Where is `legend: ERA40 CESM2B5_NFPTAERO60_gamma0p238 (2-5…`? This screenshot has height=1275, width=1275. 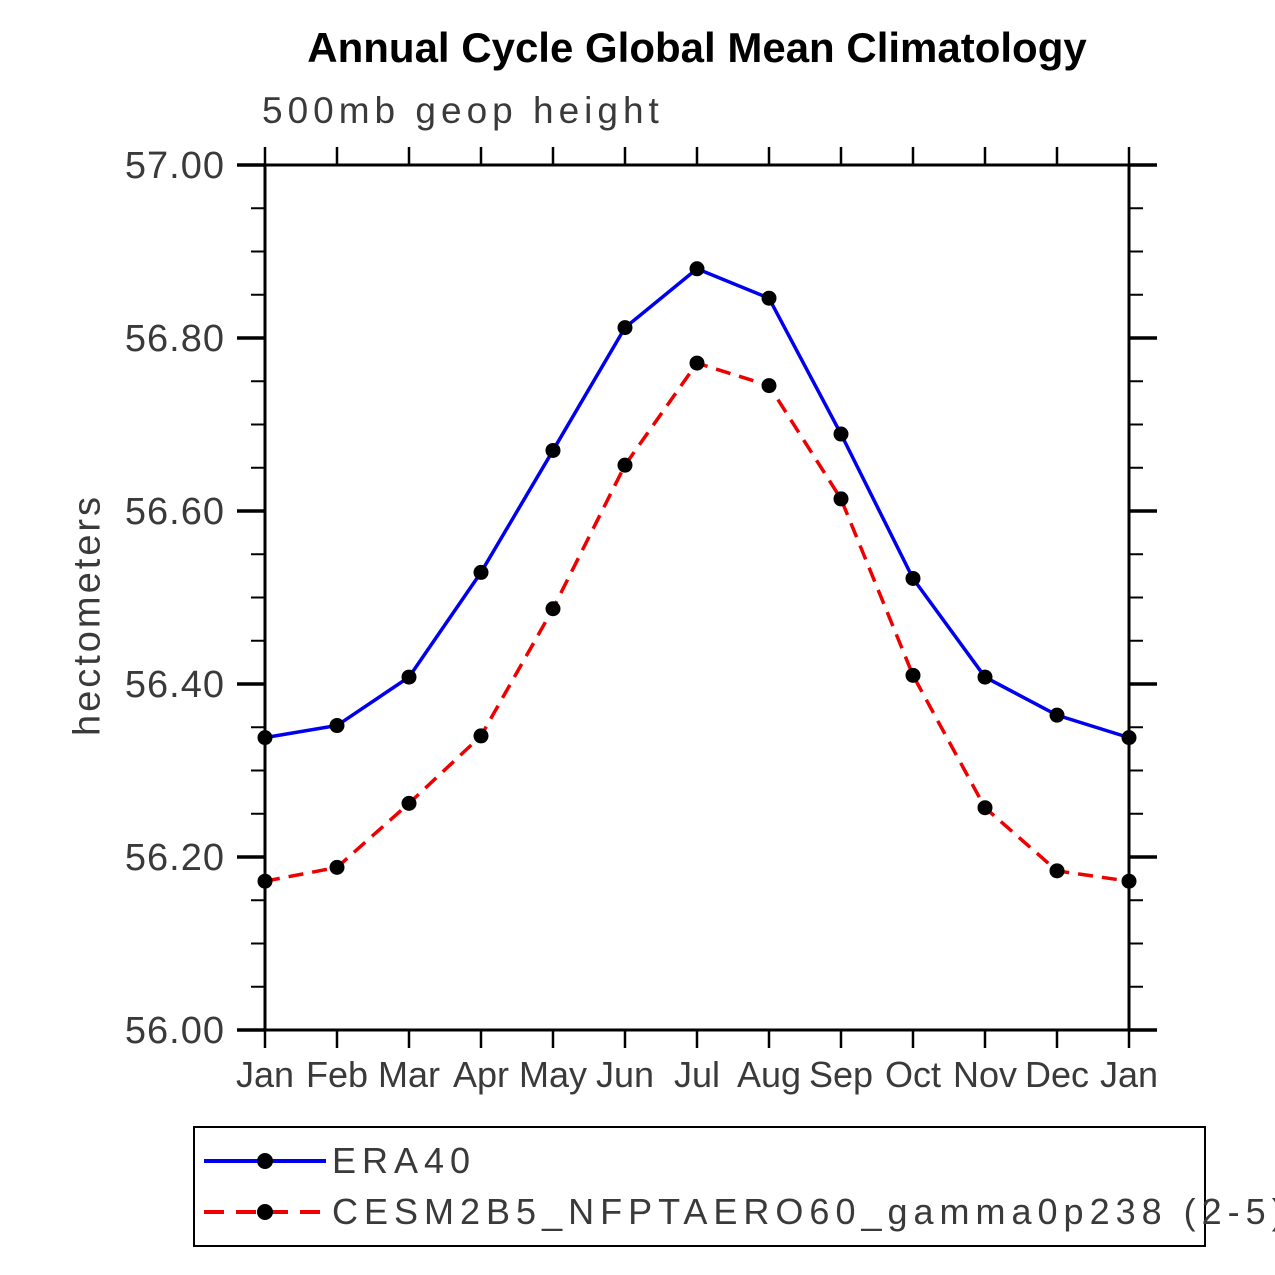
legend: ERA40 CESM2B5_NFPTAERO60_gamma0p238 (2-5… is located at coordinates (734, 1186).